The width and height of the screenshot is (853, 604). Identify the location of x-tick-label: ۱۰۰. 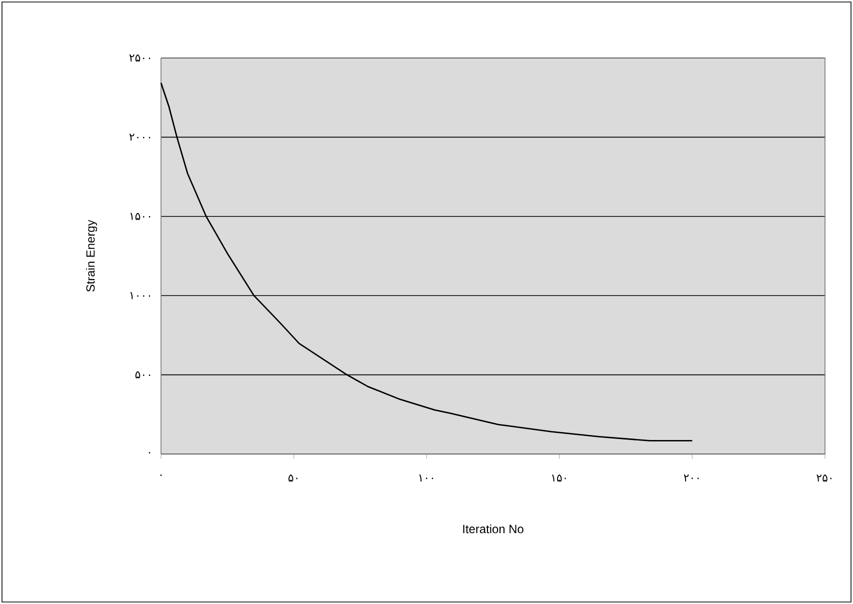
(426, 478).